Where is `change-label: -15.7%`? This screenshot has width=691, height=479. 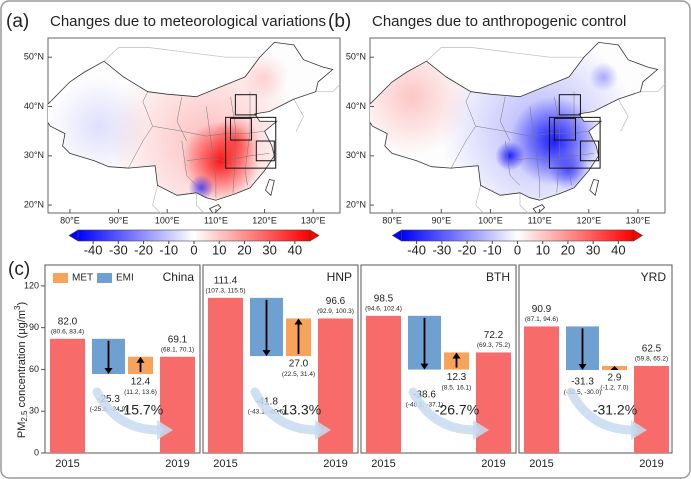
change-label: -15.7% is located at coordinates (141, 410).